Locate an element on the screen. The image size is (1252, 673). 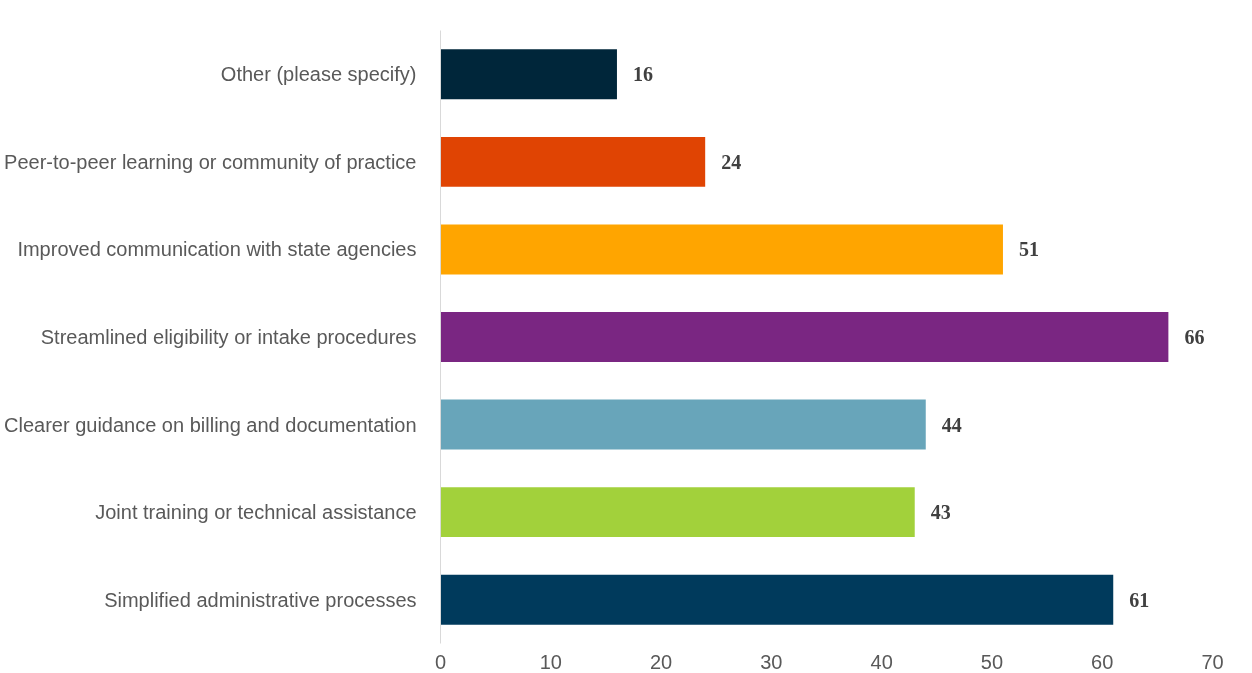
data-label: 16 is located at coordinates (642, 74).